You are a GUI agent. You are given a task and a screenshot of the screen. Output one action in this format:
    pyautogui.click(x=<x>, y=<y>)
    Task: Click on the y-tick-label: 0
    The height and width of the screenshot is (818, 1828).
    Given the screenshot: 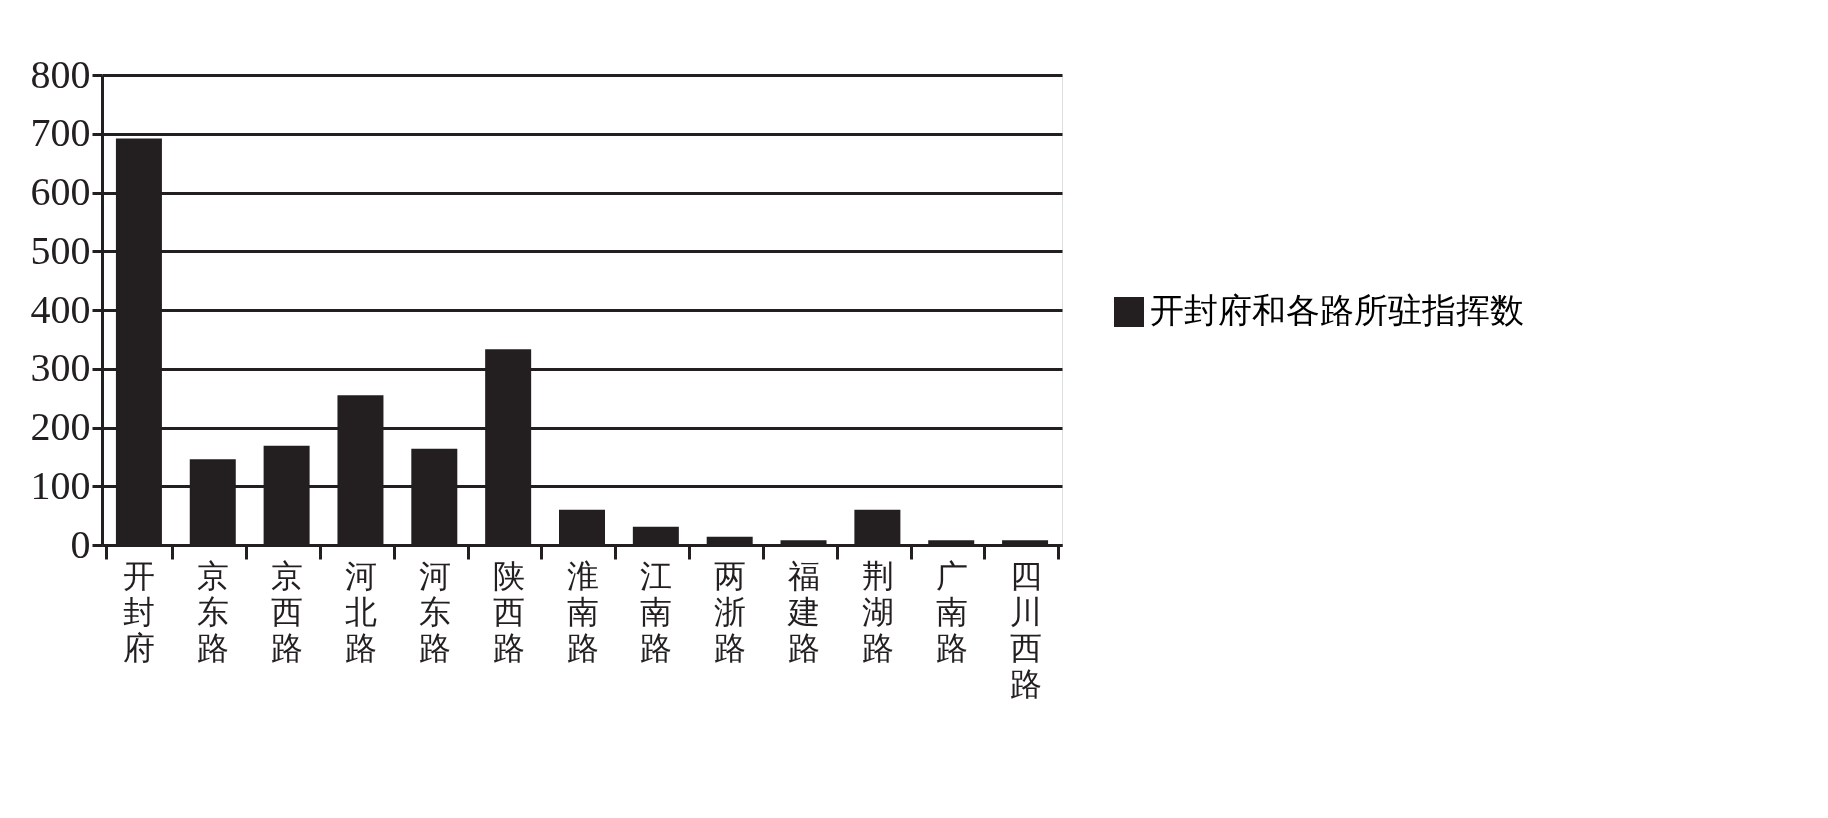 What is the action you would take?
    pyautogui.click(x=80, y=544)
    